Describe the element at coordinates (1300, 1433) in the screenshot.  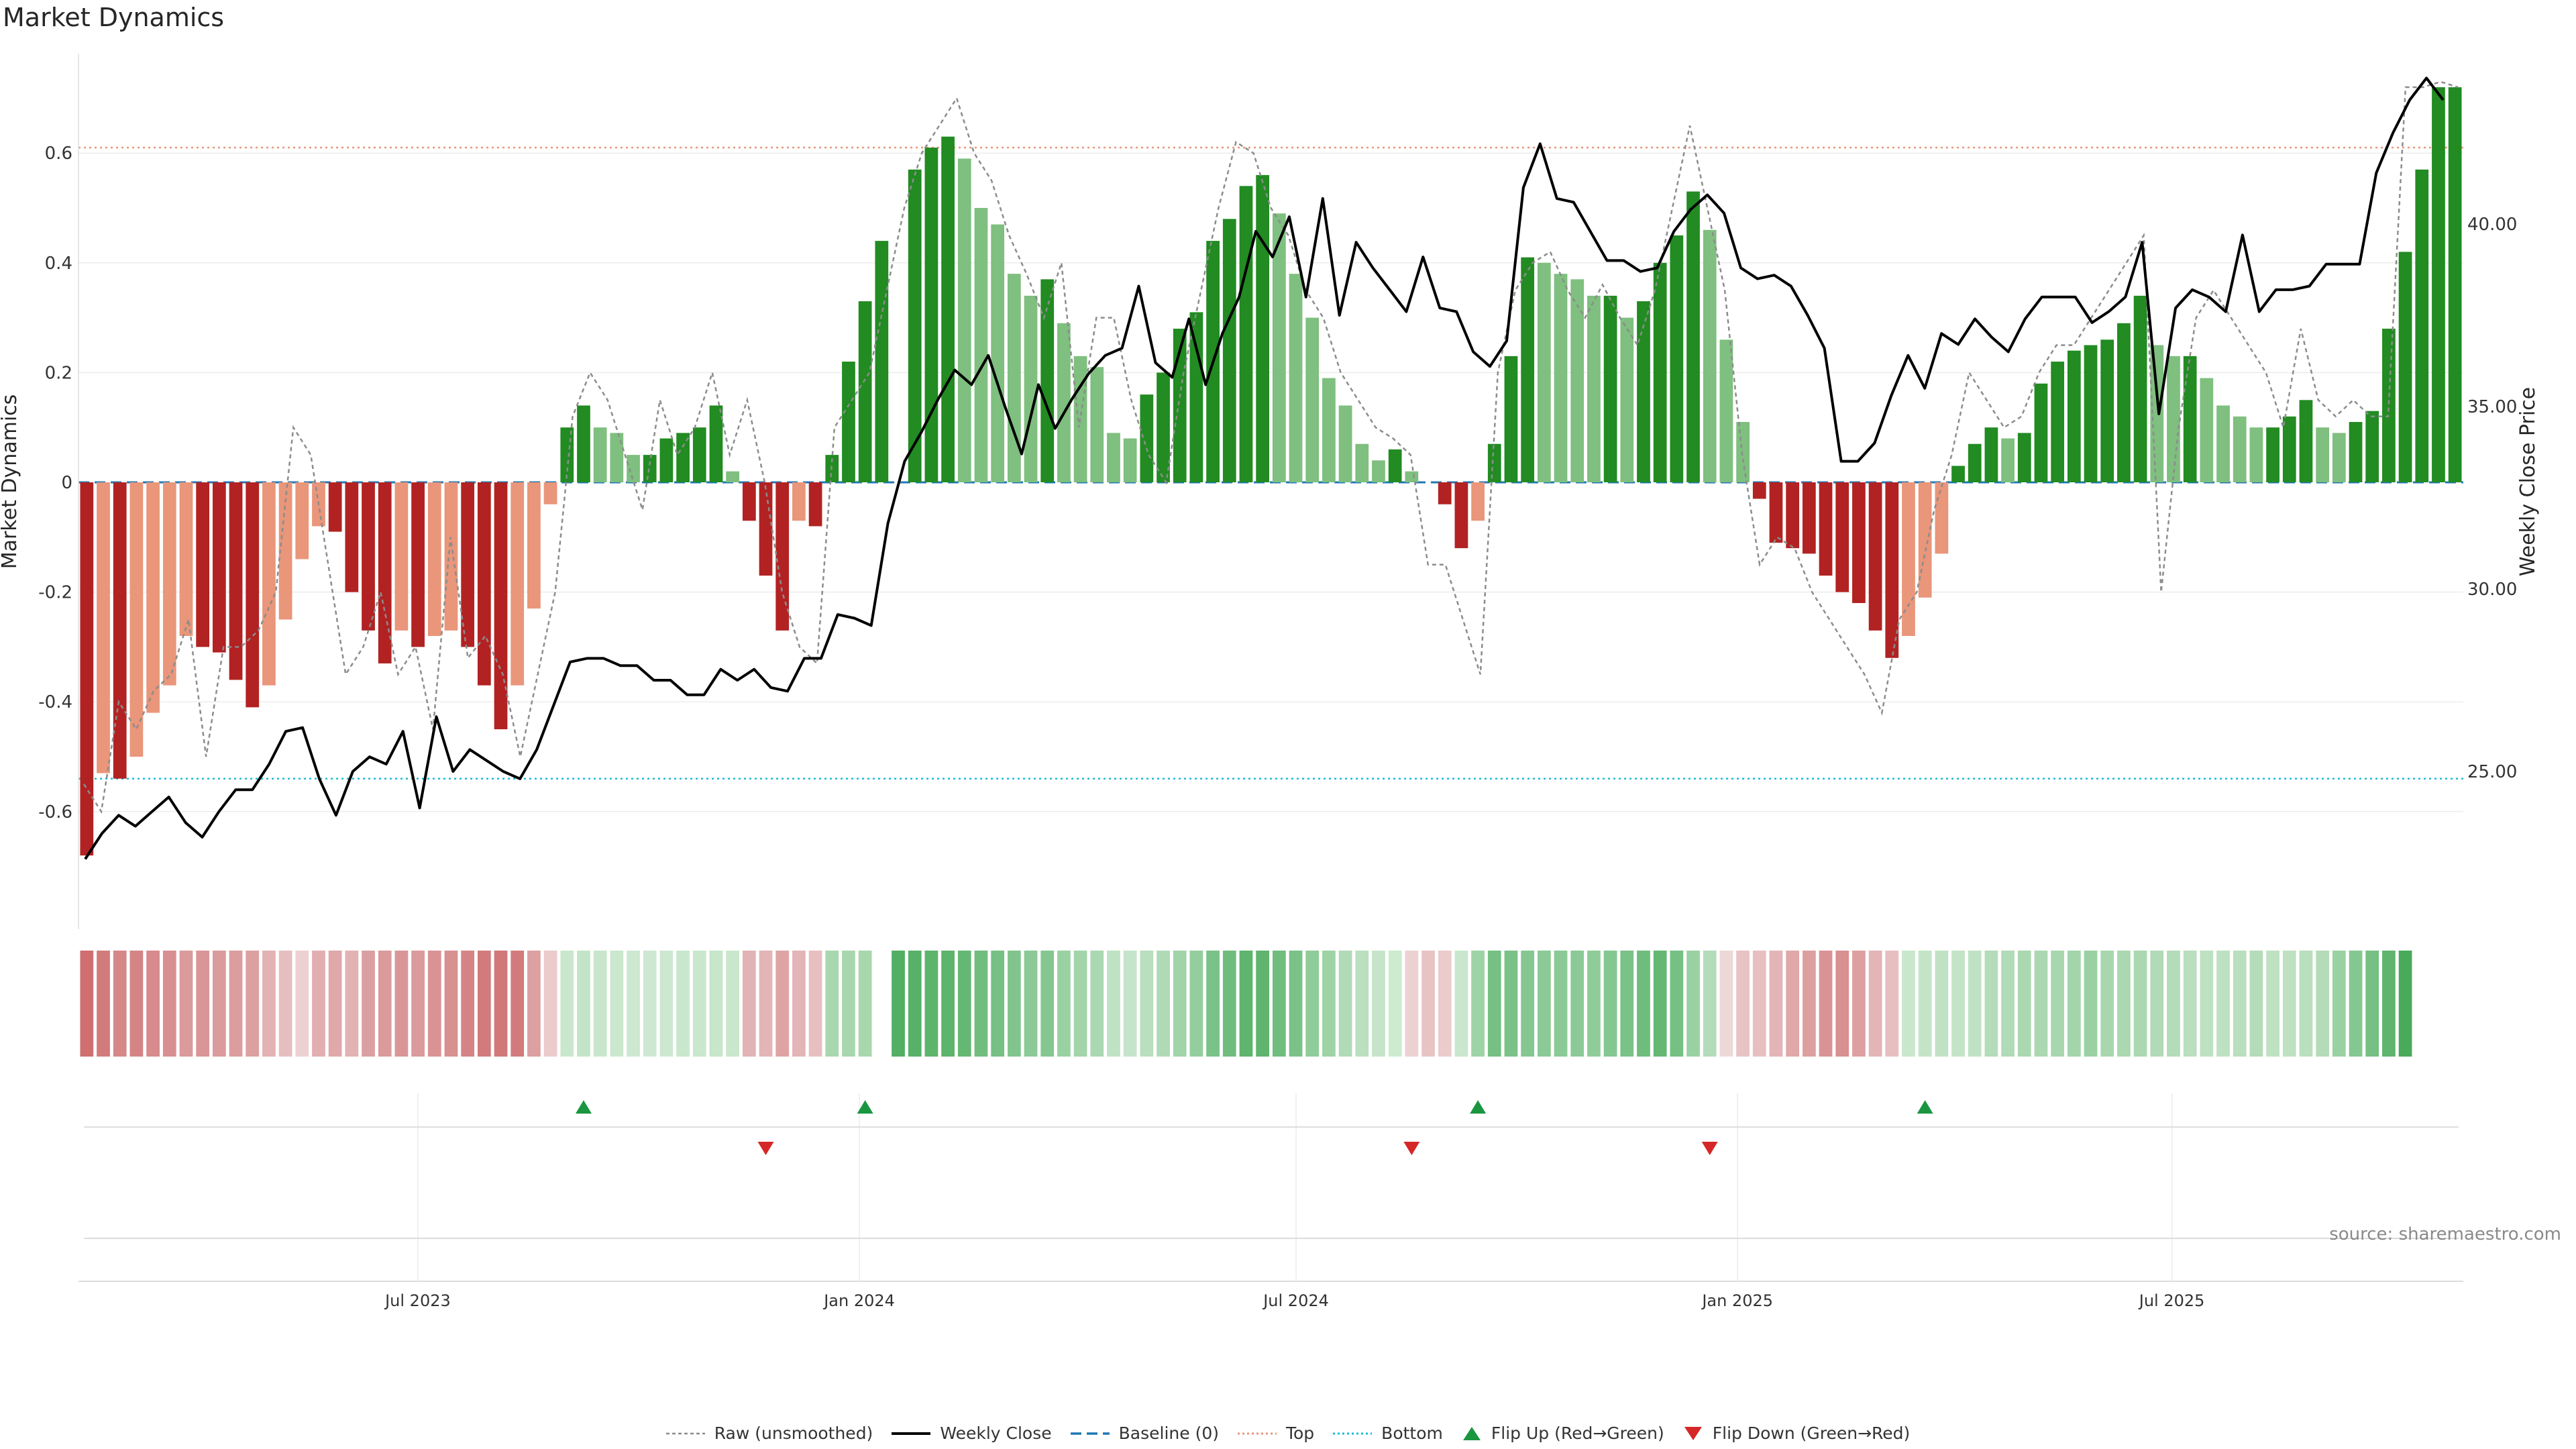
I see `legend-label-top: Top` at that location.